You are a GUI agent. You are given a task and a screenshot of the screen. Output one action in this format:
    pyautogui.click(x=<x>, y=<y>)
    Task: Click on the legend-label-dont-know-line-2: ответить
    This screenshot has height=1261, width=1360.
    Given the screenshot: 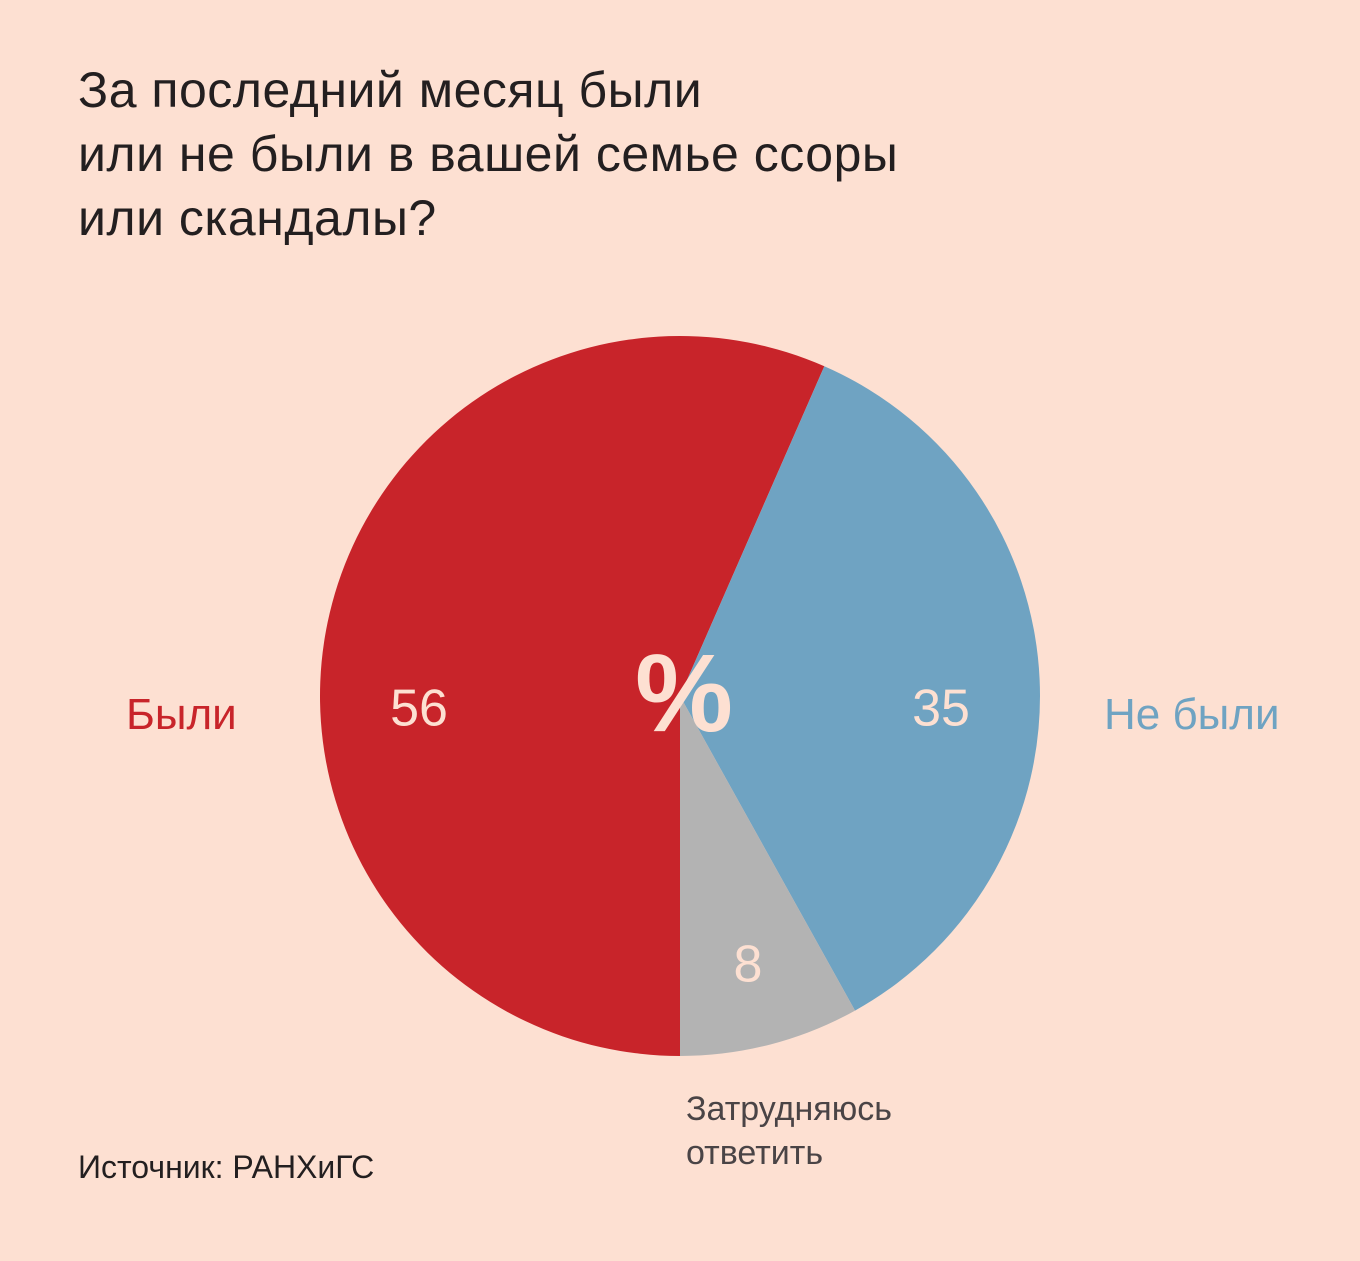 What is the action you would take?
    pyautogui.click(x=755, y=1153)
    